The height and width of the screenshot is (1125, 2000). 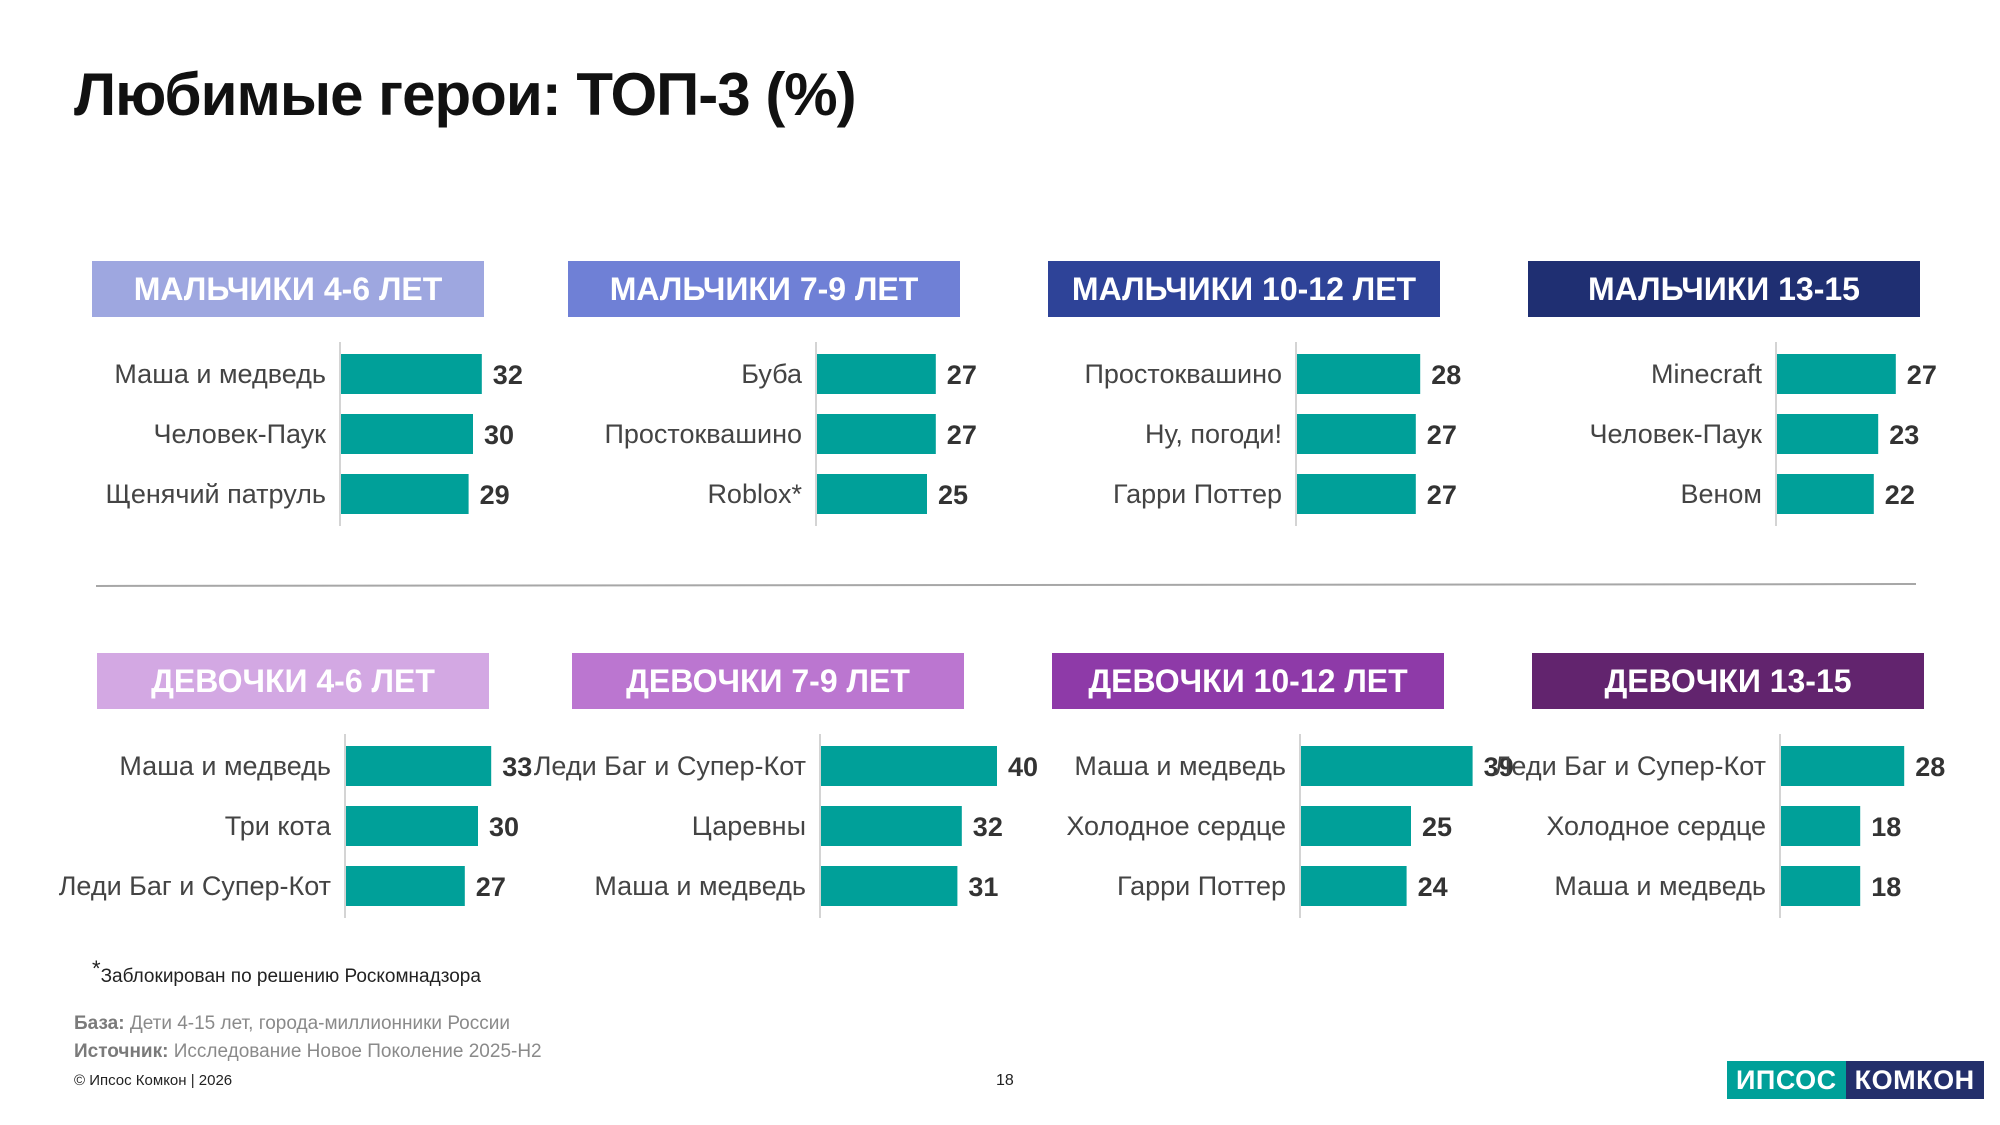 I want to click on value-label: 24, so click(x=1433, y=887).